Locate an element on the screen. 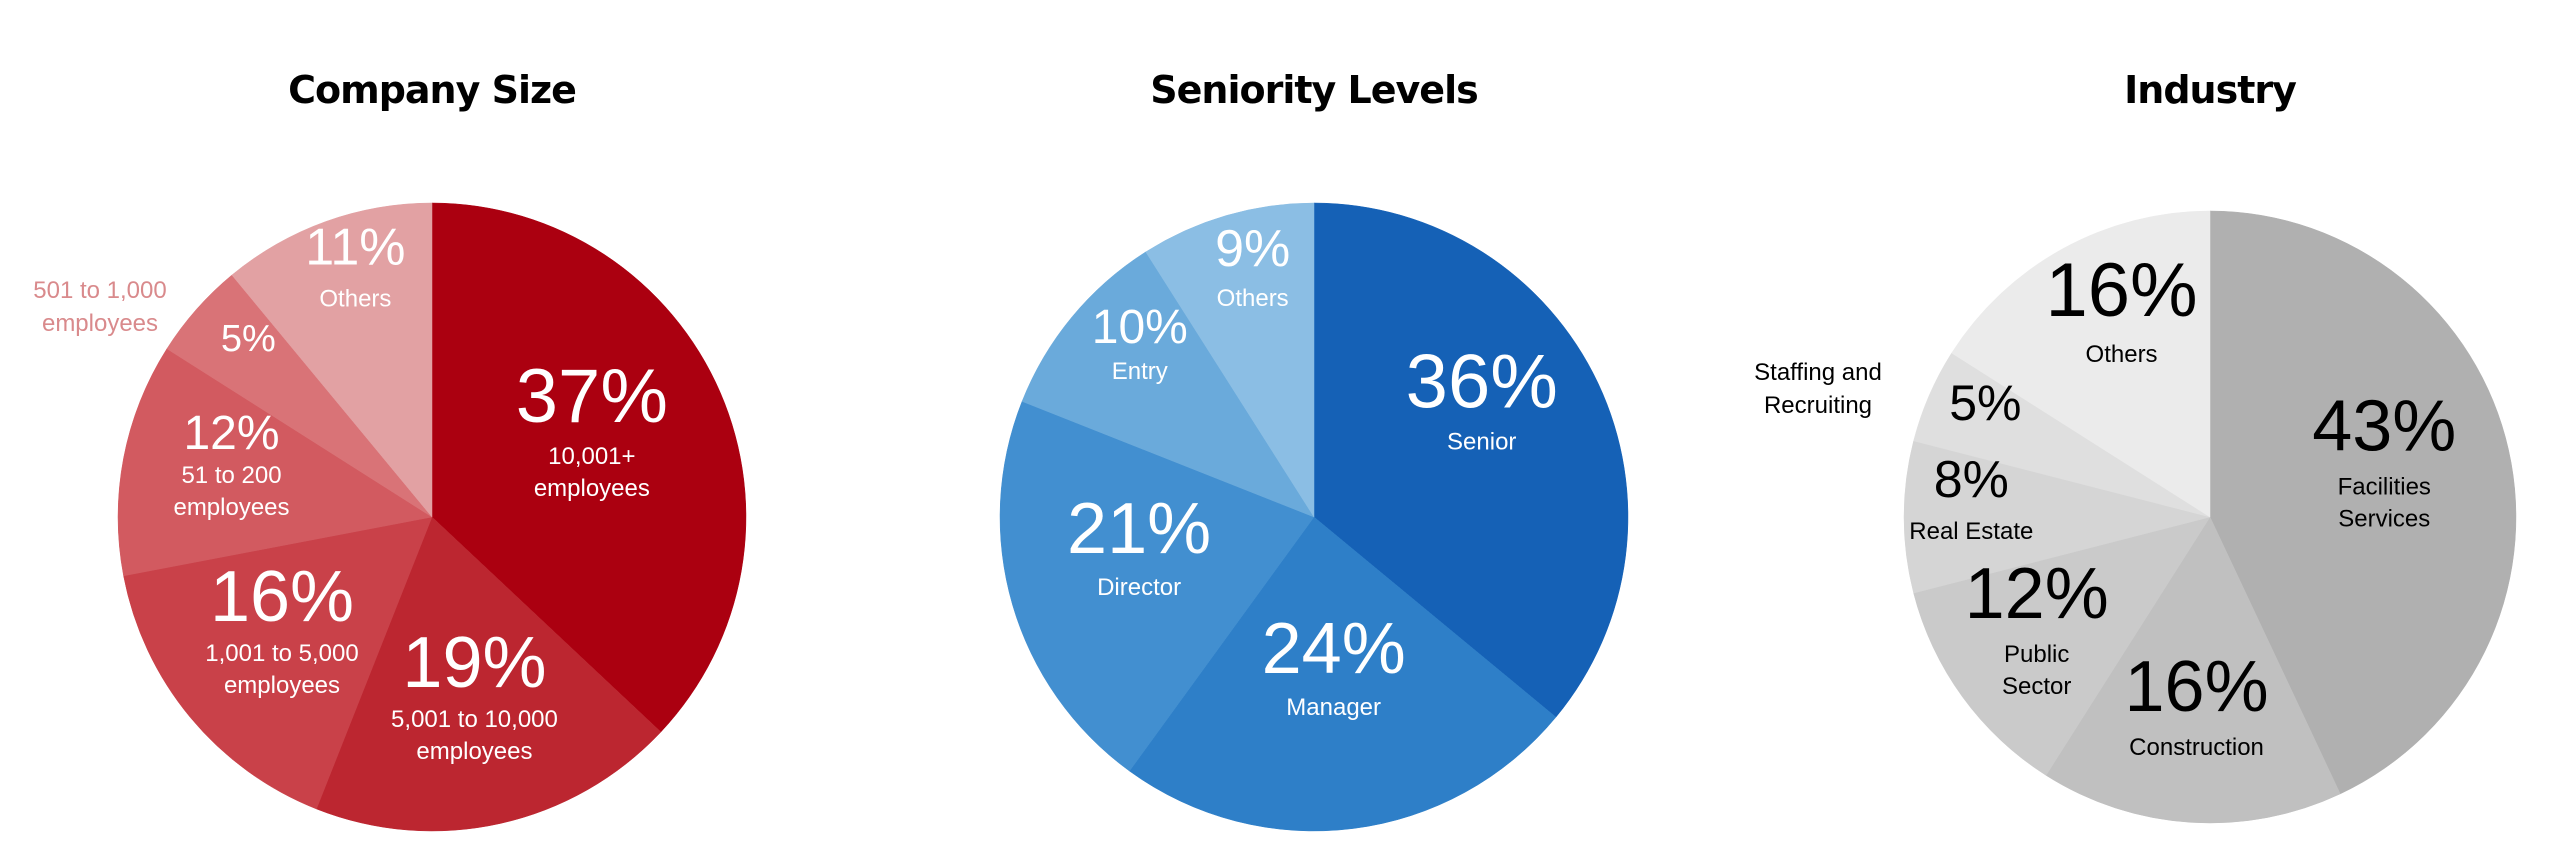 The height and width of the screenshot is (854, 2560). company-size-callout-label: 501 to 1,000 is located at coordinates (99, 290).